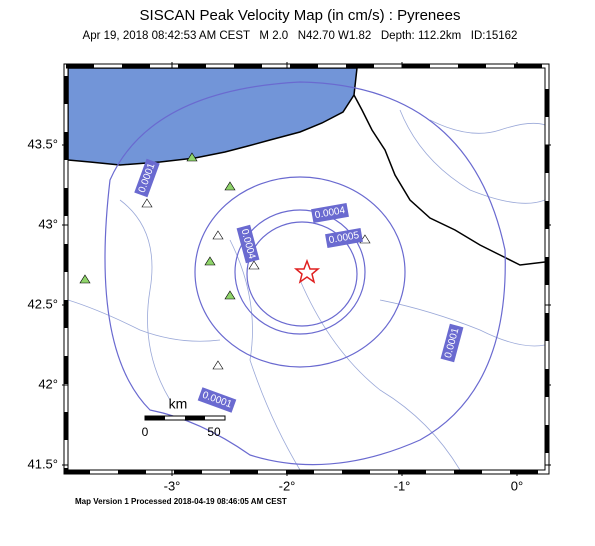  Describe the element at coordinates (184, 417) in the screenshot. I see `scale-bar: km 0 50` at that location.